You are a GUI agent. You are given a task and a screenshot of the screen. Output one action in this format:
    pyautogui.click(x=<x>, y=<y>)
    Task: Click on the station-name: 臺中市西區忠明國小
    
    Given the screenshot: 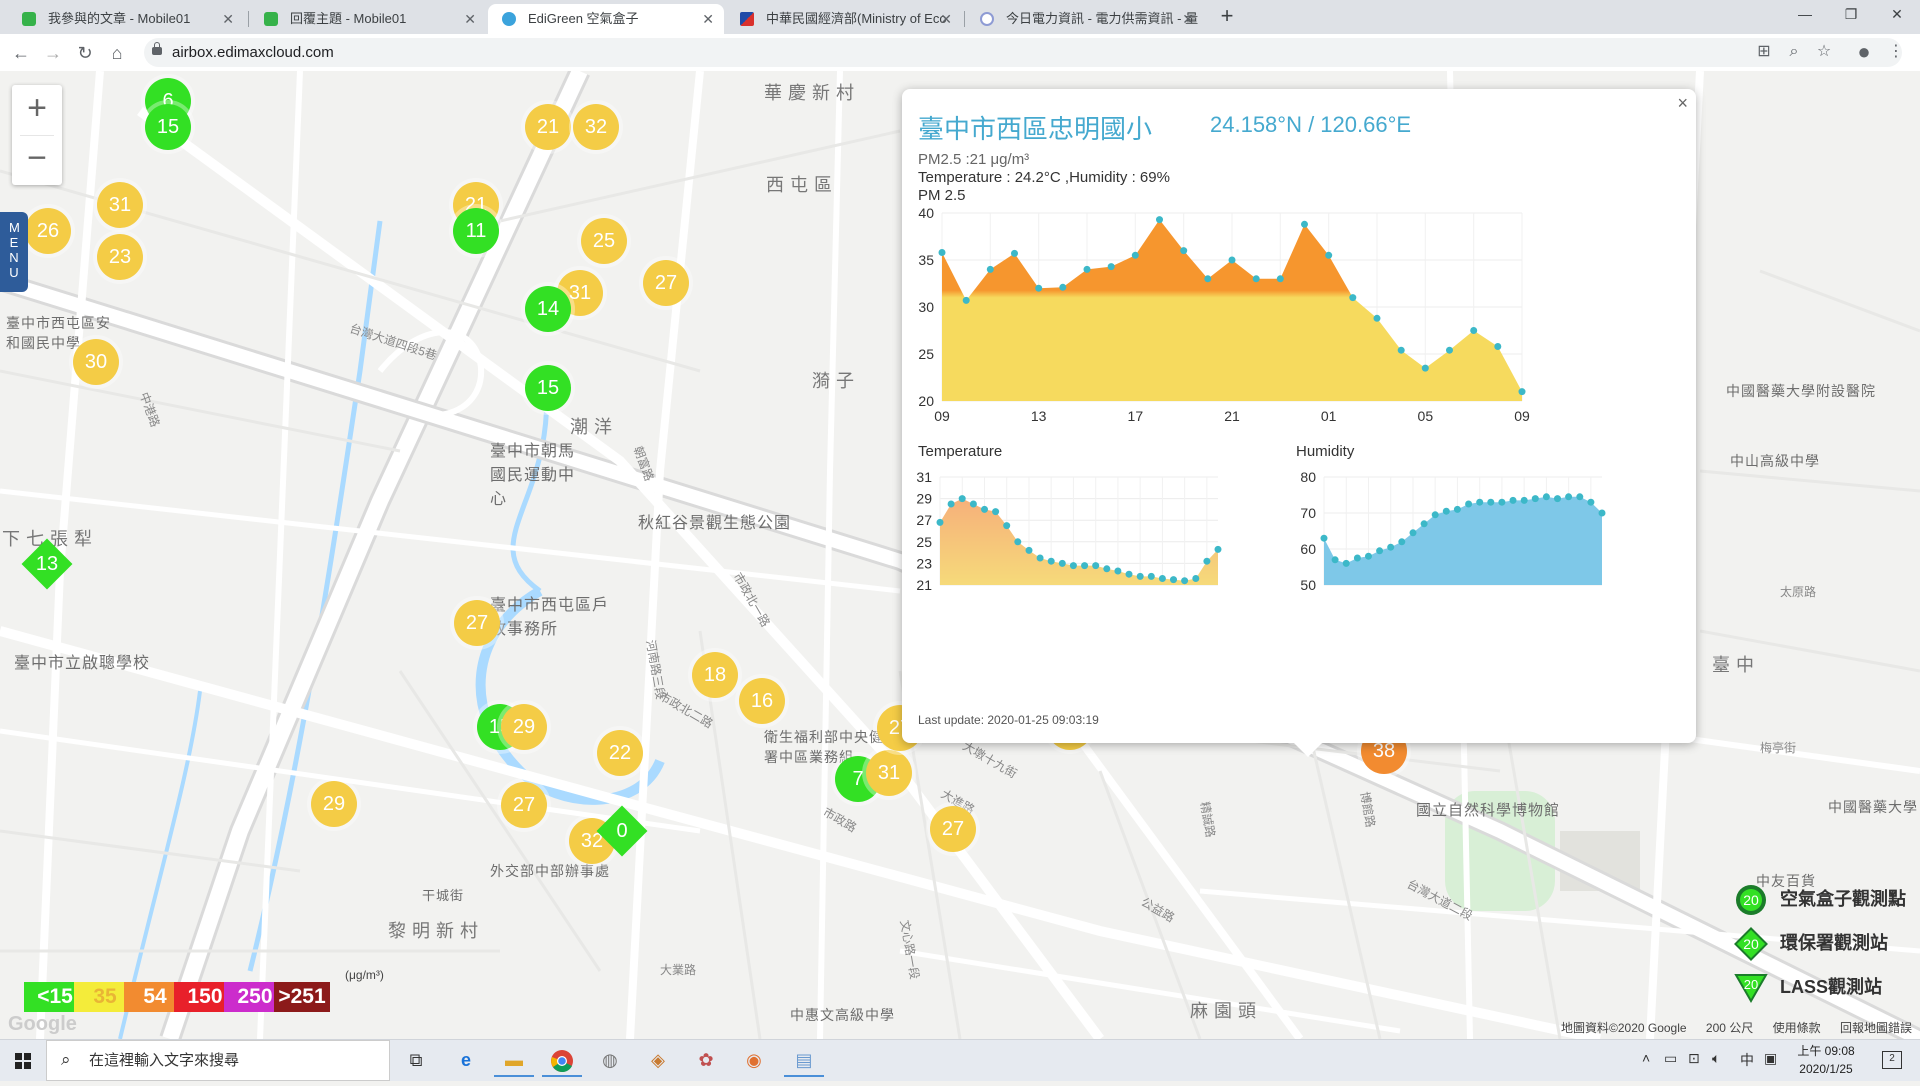 What is the action you would take?
    pyautogui.click(x=1035, y=129)
    